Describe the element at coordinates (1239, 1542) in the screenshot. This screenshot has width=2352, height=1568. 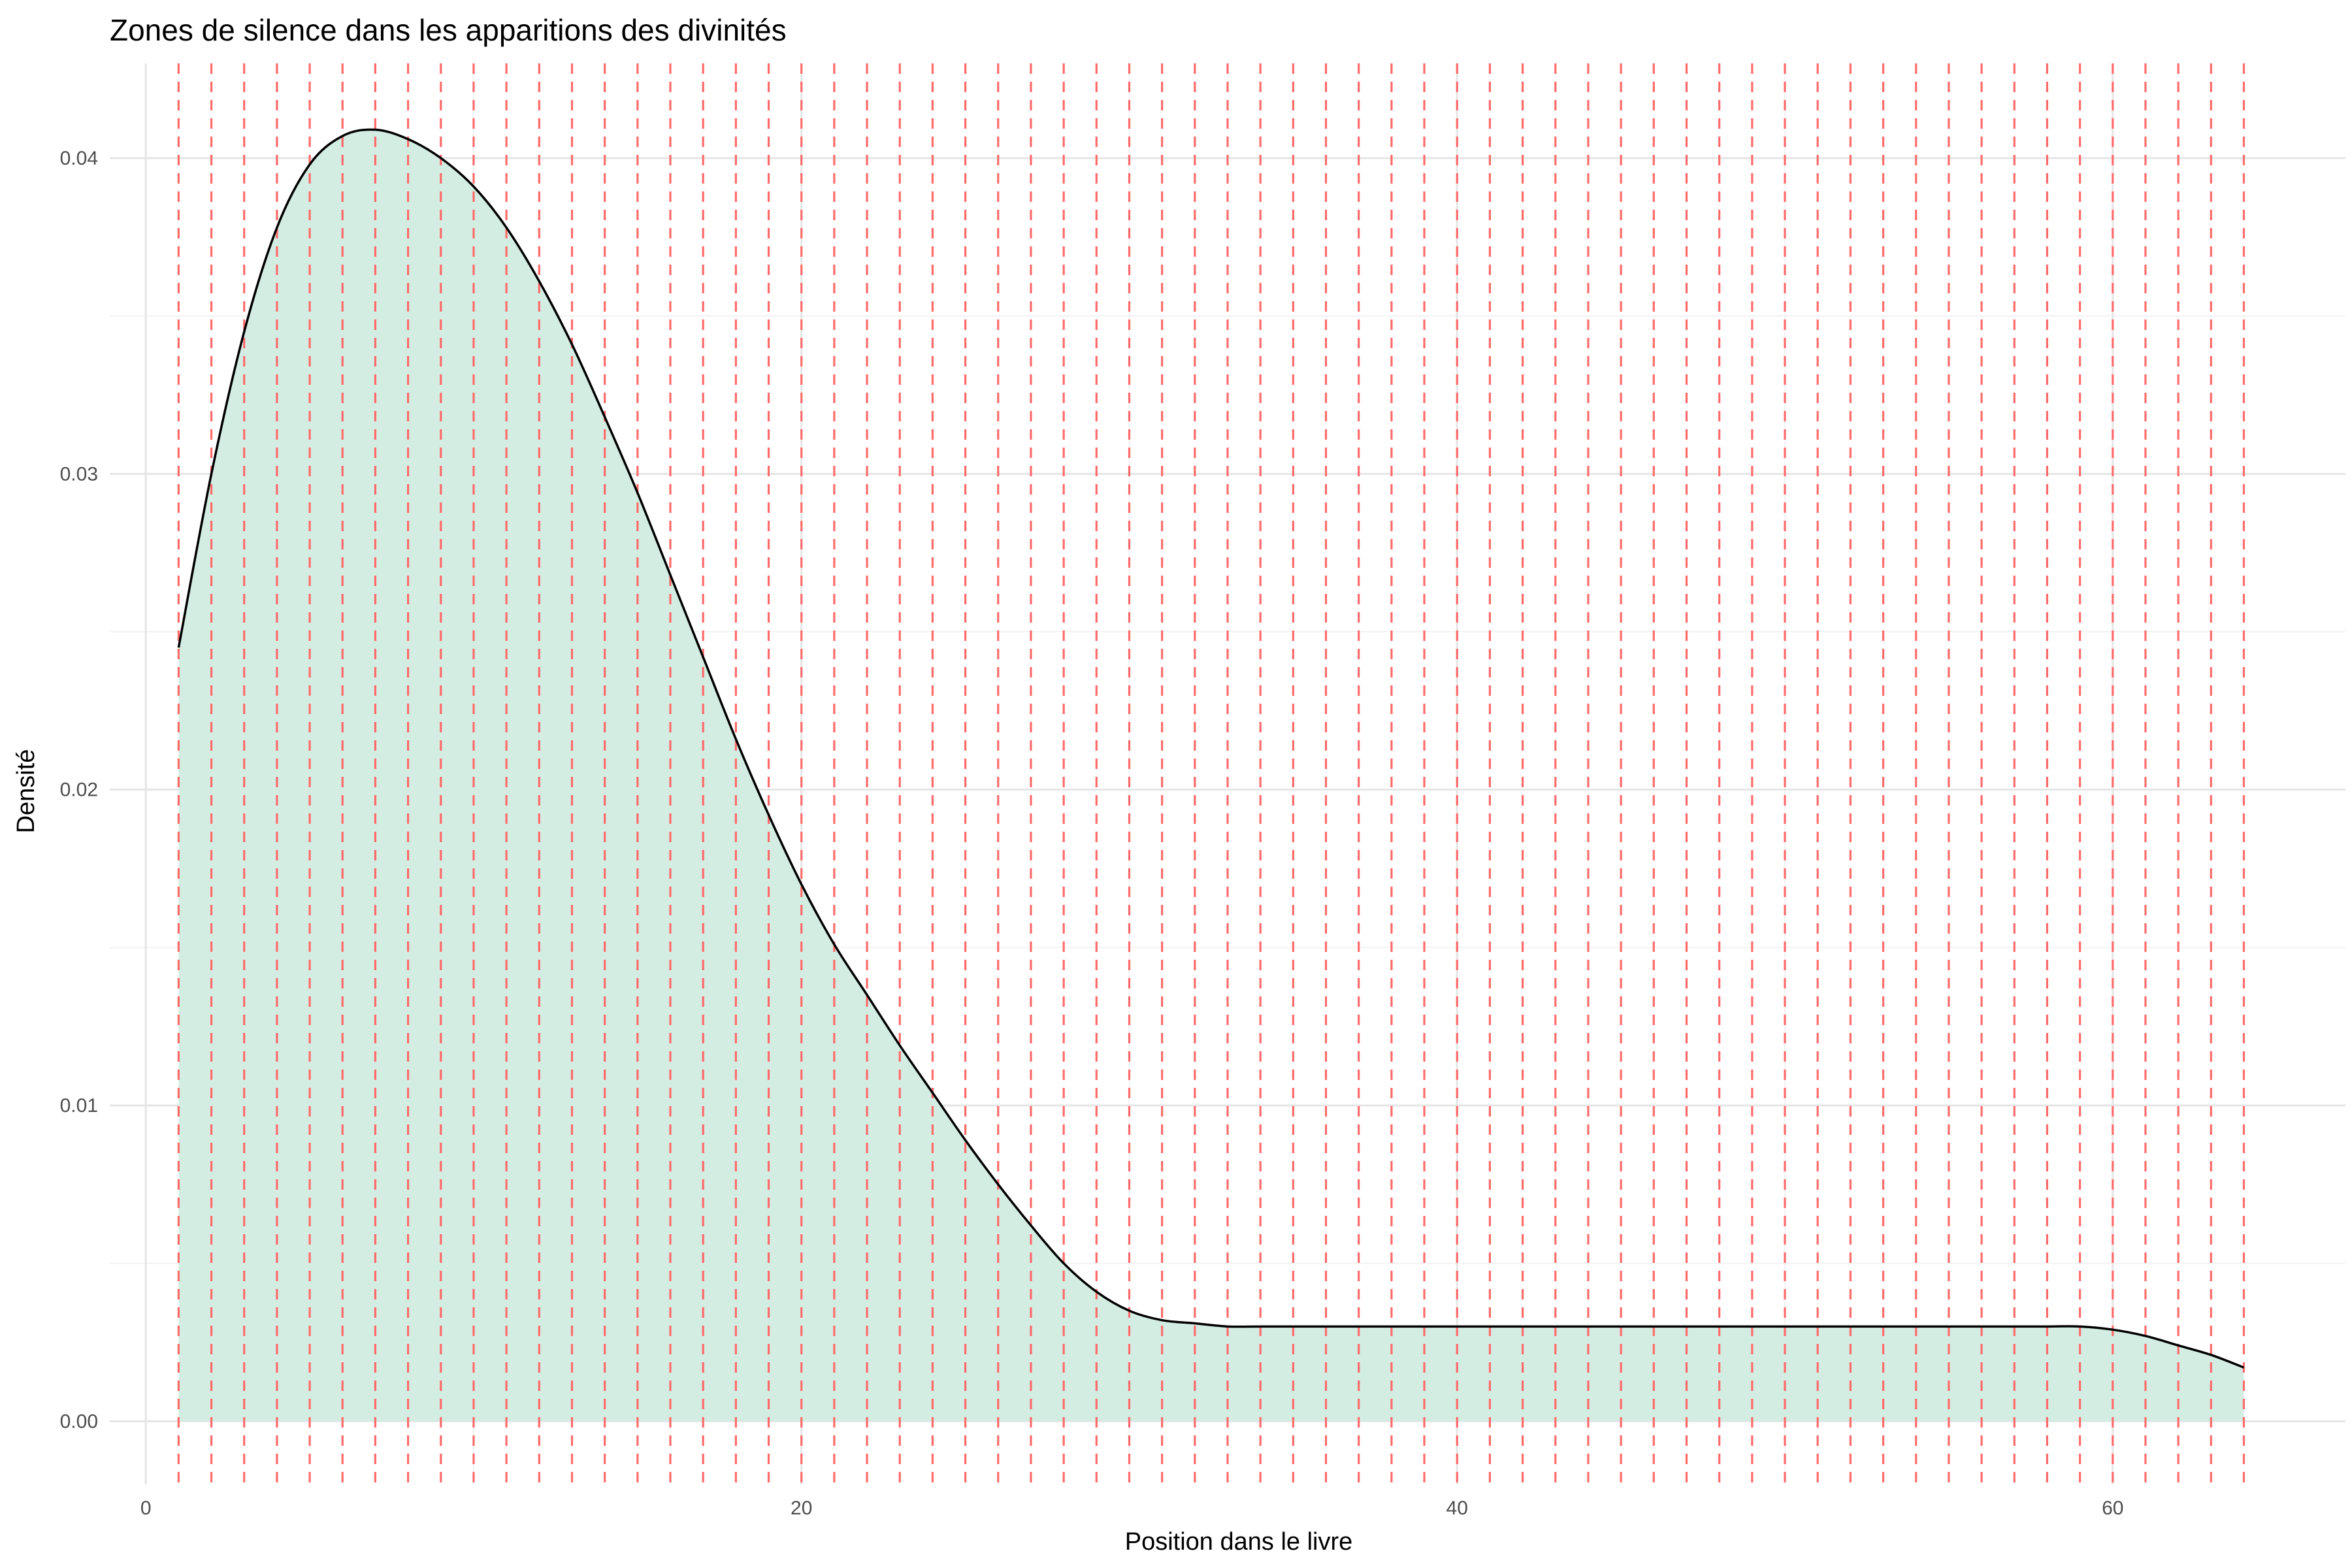
I see `x-axis-title: Position dans le livre` at that location.